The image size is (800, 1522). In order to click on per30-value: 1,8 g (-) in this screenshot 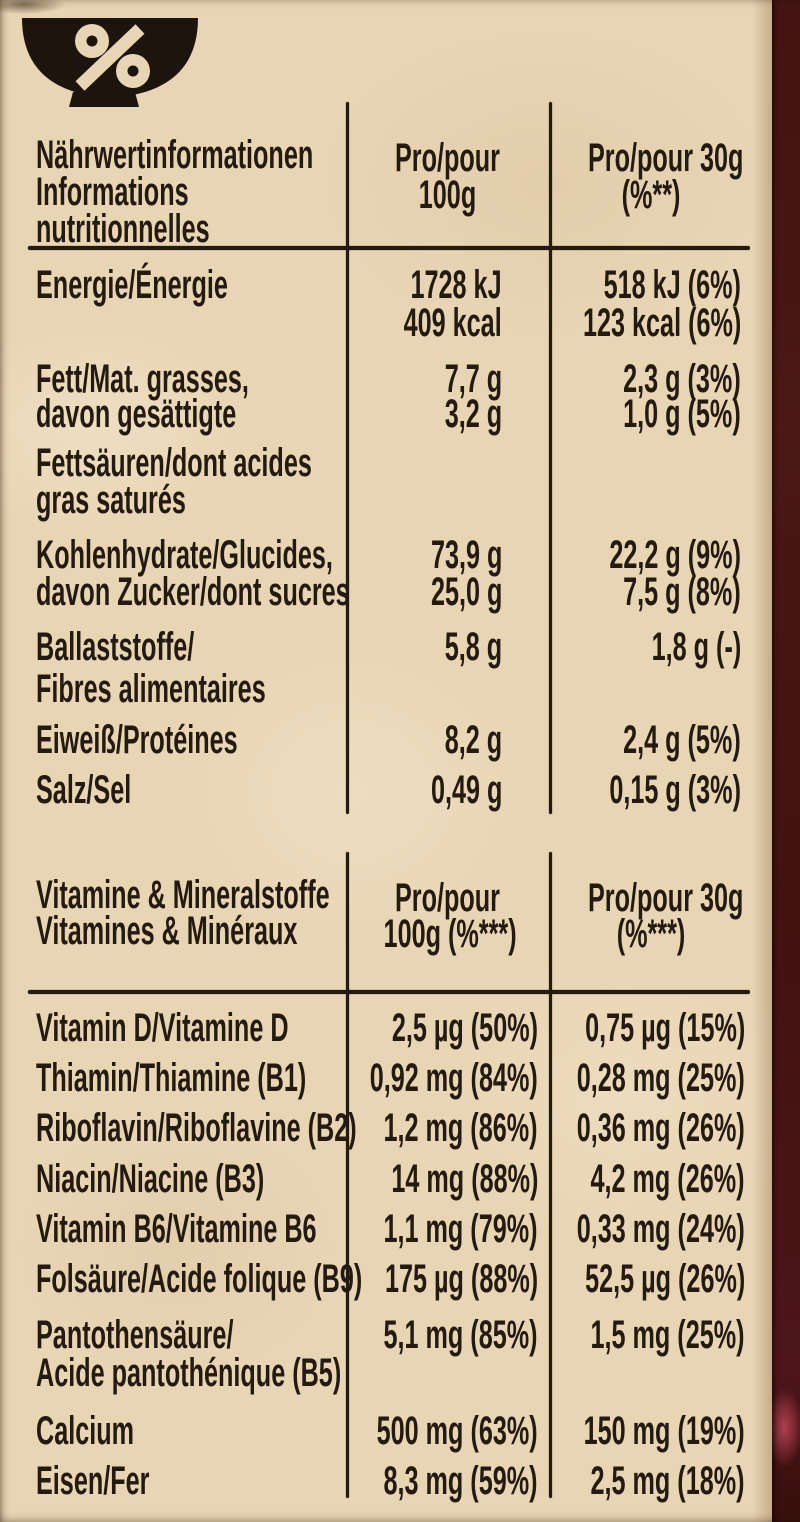, I will do `click(696, 647)`.